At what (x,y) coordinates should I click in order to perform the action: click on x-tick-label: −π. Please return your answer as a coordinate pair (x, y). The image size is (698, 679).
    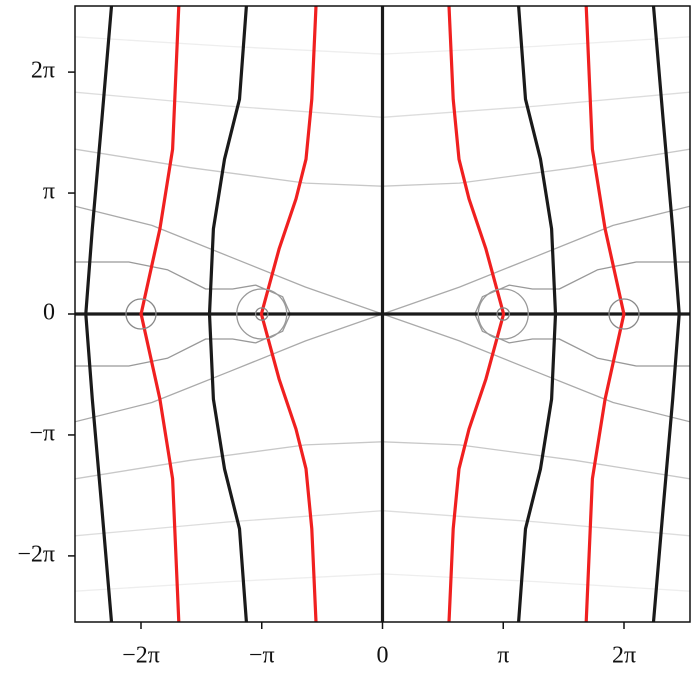
    Looking at the image, I should click on (262, 656).